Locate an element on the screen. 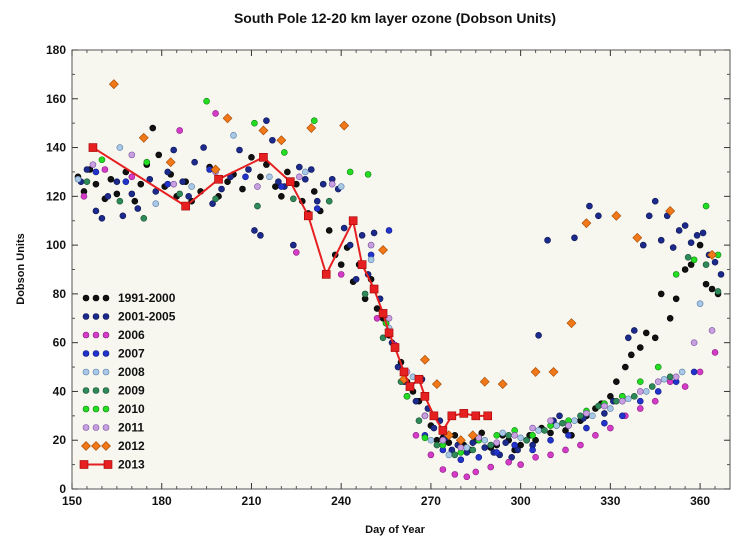  legend-item: 2010 is located at coordinates (113, 409).